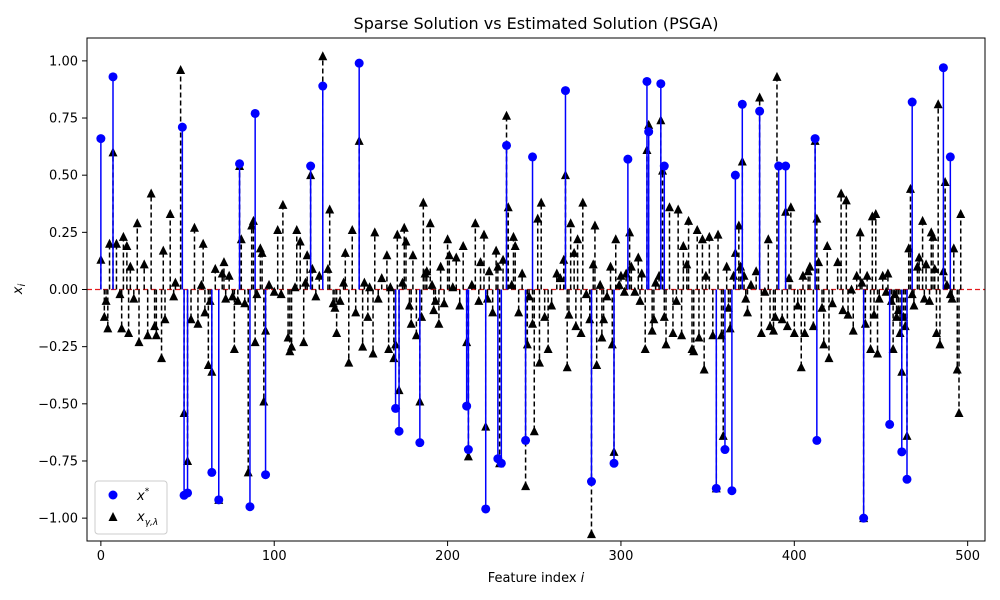  What do you see at coordinates (63, 290) in the screenshot?
I see `y-tick-label: 0.00` at bounding box center [63, 290].